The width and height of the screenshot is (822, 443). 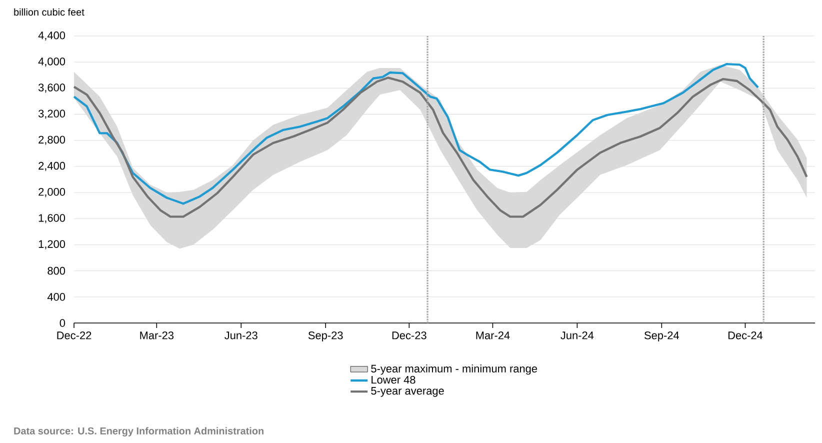 What do you see at coordinates (52, 166) in the screenshot?
I see `y-tick-label: 2,400` at bounding box center [52, 166].